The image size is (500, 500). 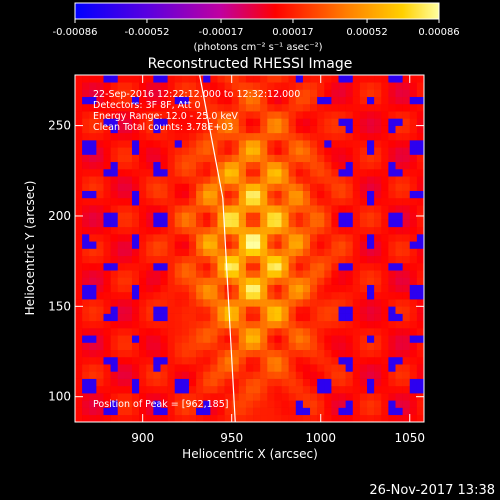 I want to click on y-tick-label: 100, so click(x=59, y=397).